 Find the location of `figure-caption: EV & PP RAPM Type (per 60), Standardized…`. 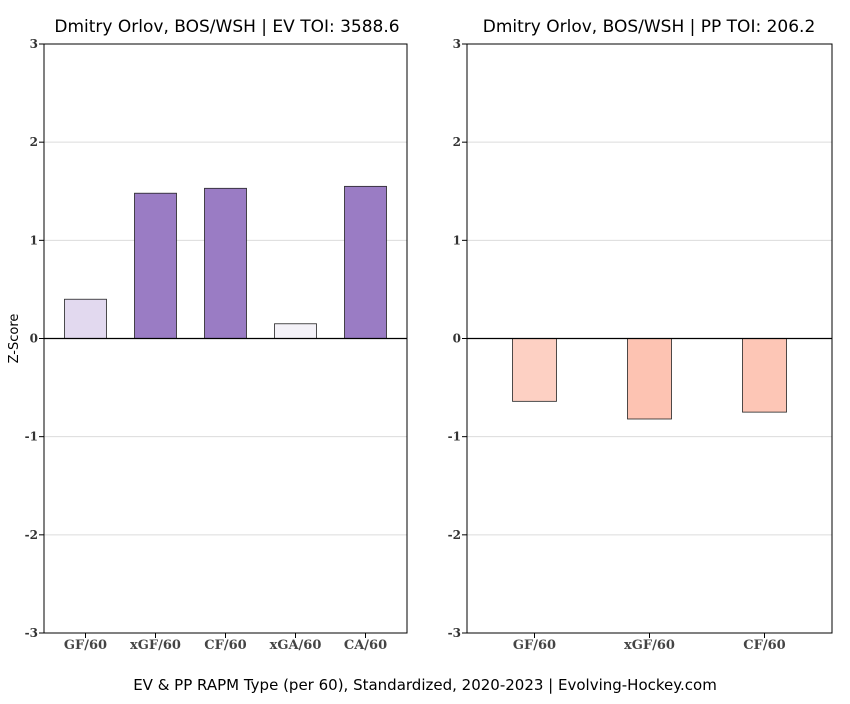

figure-caption: EV & PP RAPM Type (per 60), Standardized… is located at coordinates (425, 685).